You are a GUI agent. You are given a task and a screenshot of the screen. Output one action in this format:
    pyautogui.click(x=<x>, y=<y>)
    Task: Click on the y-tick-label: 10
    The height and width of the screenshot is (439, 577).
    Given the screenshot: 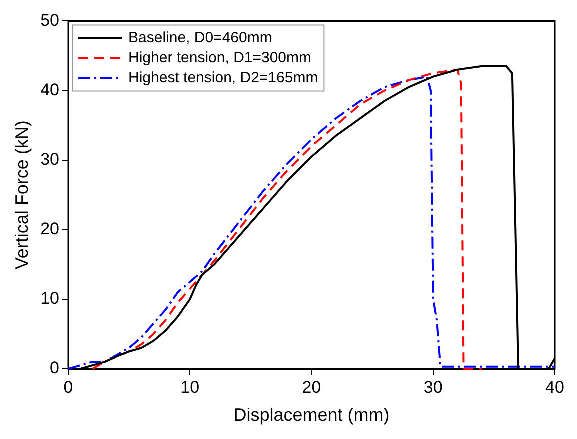 What is the action you would take?
    pyautogui.click(x=50, y=298)
    